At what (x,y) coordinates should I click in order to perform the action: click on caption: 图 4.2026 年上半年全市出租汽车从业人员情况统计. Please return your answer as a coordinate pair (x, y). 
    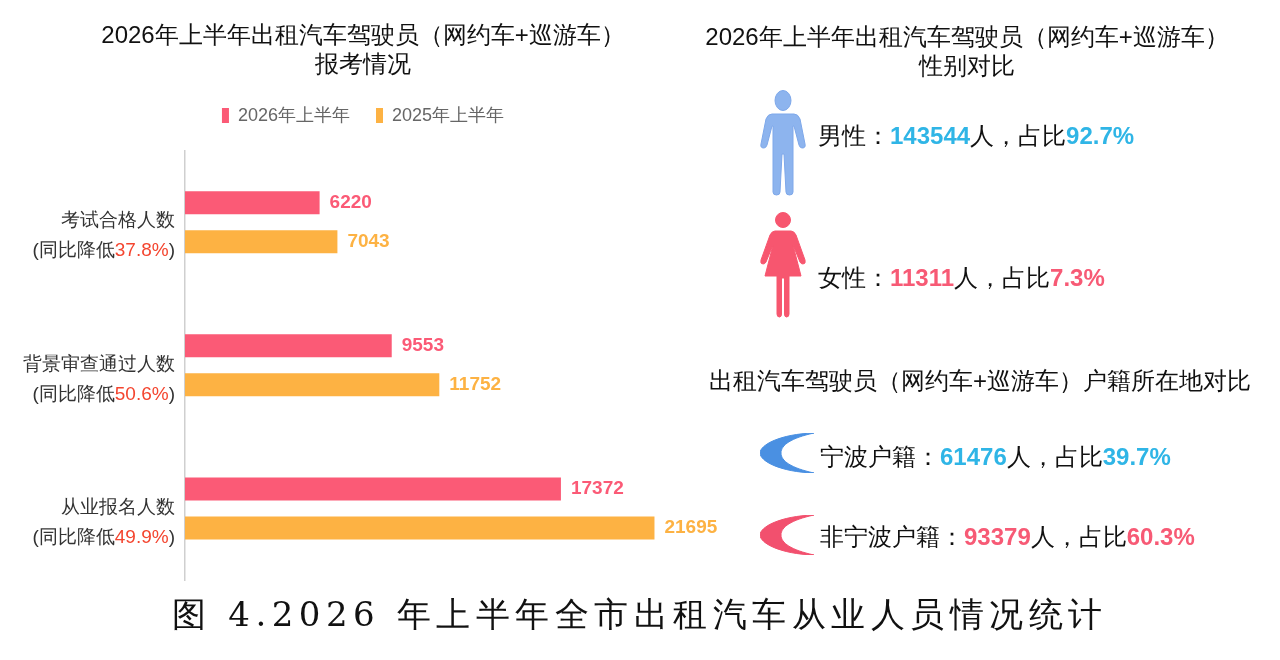
    Looking at the image, I should click on (640, 614).